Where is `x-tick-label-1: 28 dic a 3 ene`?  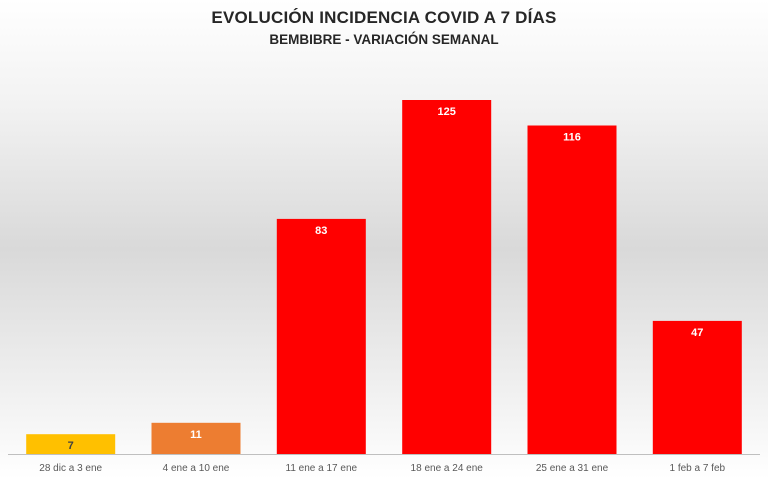
x-tick-label-1: 28 dic a 3 ene is located at coordinates (70, 468).